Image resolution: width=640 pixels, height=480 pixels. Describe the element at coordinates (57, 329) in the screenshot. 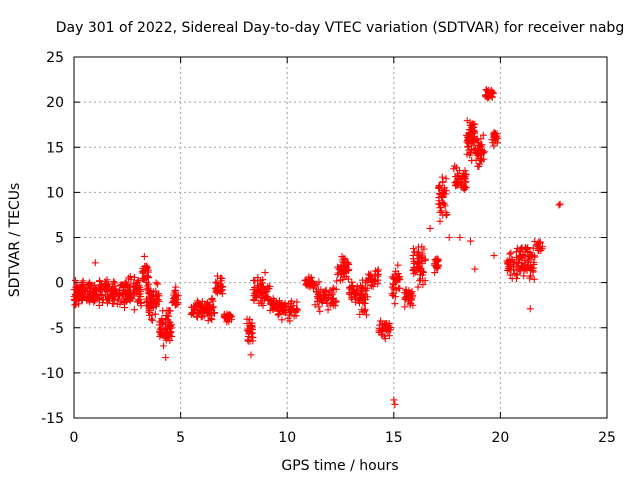

I see `y-tick-label: -5` at that location.